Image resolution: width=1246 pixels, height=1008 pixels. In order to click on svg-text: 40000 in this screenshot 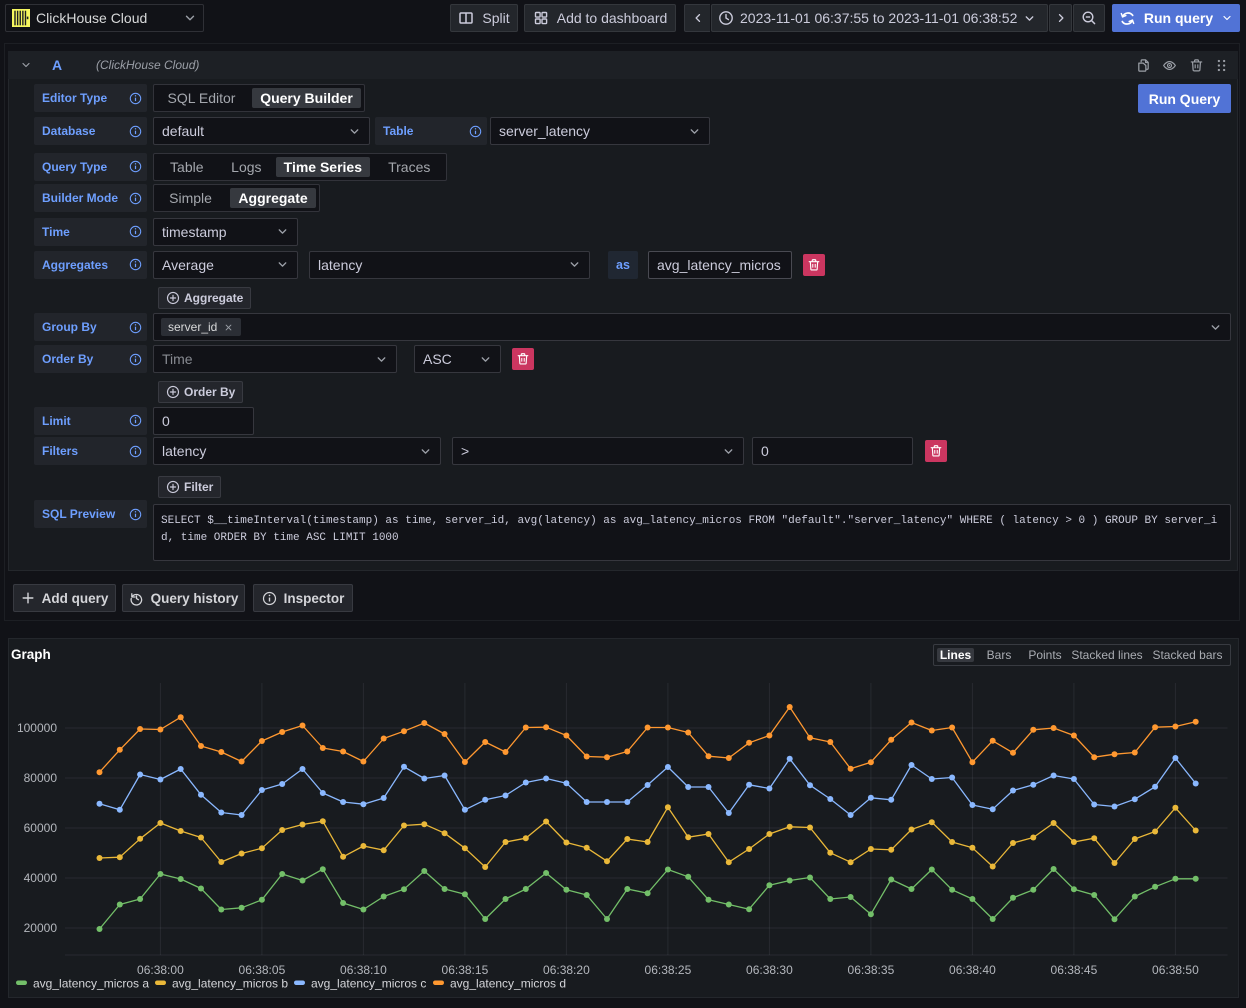, I will do `click(41, 878)`.